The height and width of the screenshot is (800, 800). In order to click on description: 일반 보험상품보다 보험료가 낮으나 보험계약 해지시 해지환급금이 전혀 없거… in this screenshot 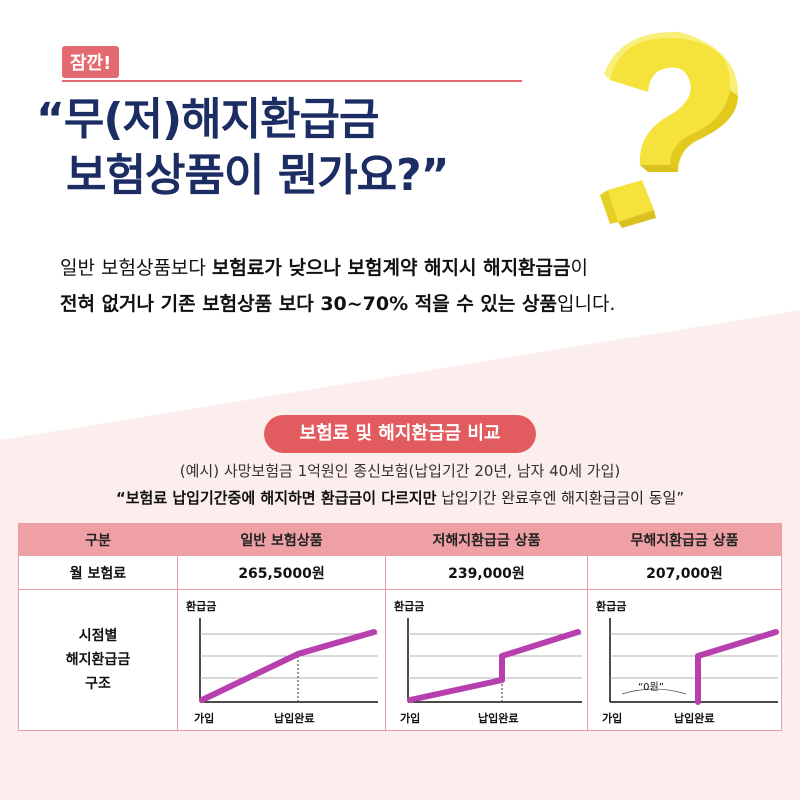, I will do `click(338, 286)`.